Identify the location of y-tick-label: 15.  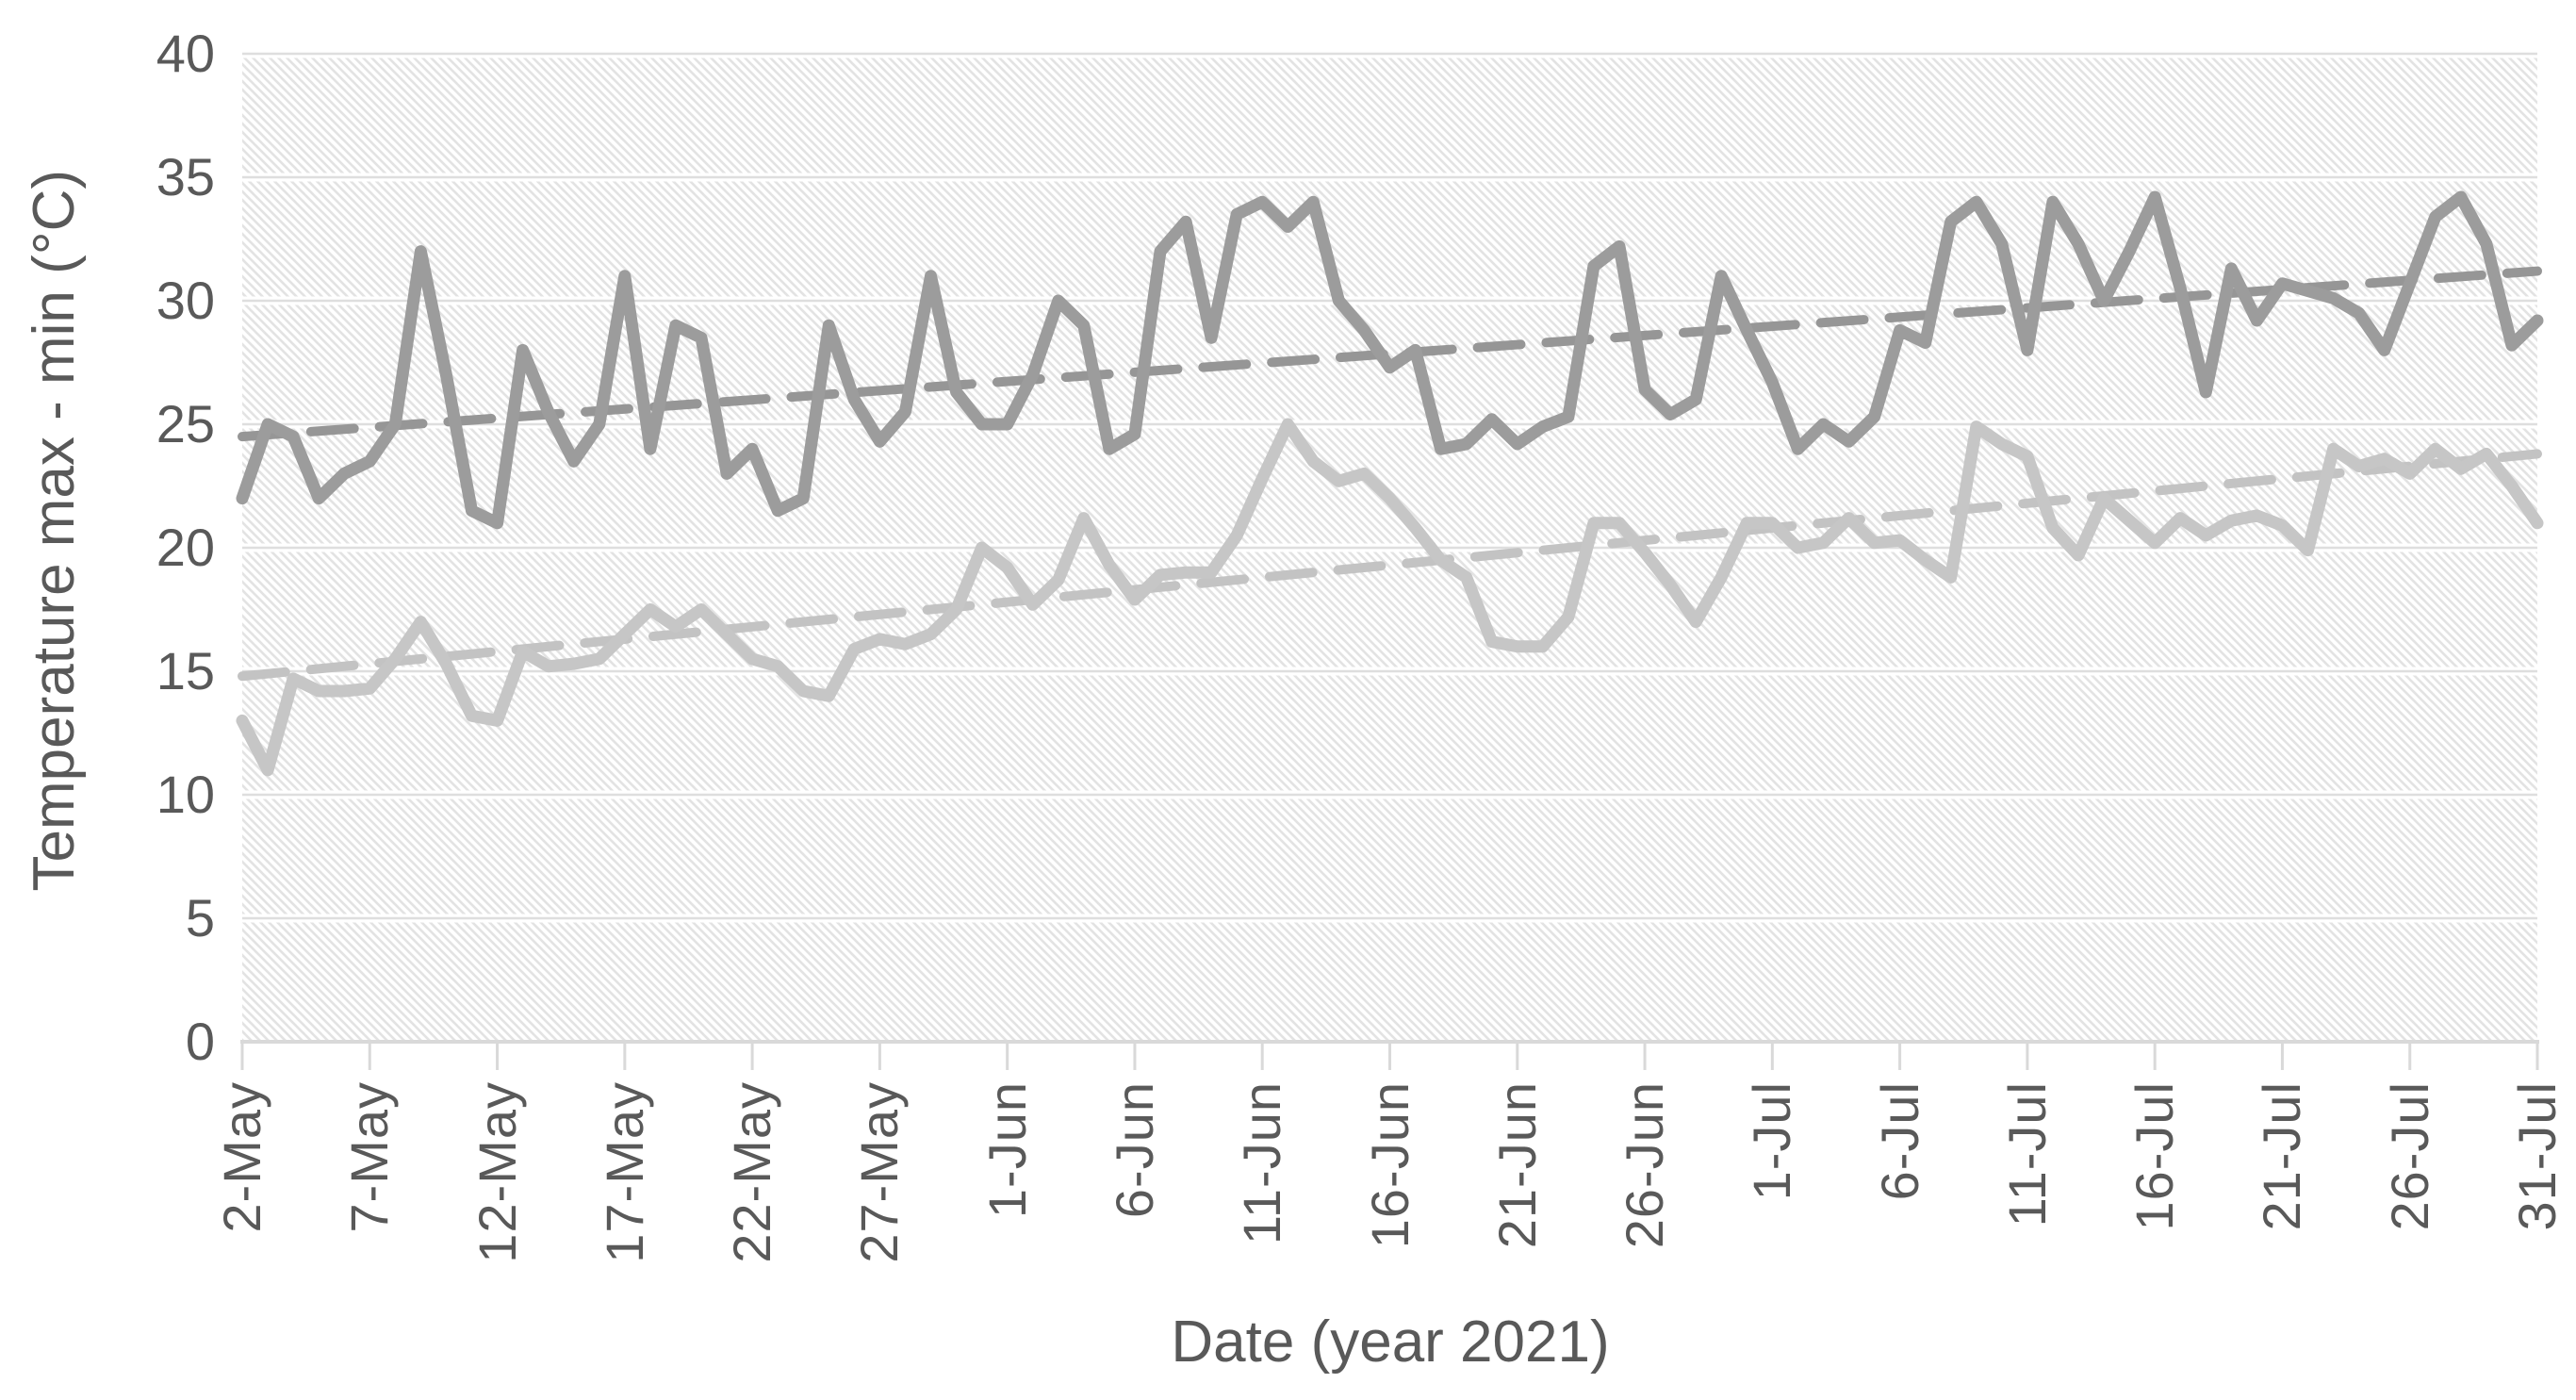
(185, 670).